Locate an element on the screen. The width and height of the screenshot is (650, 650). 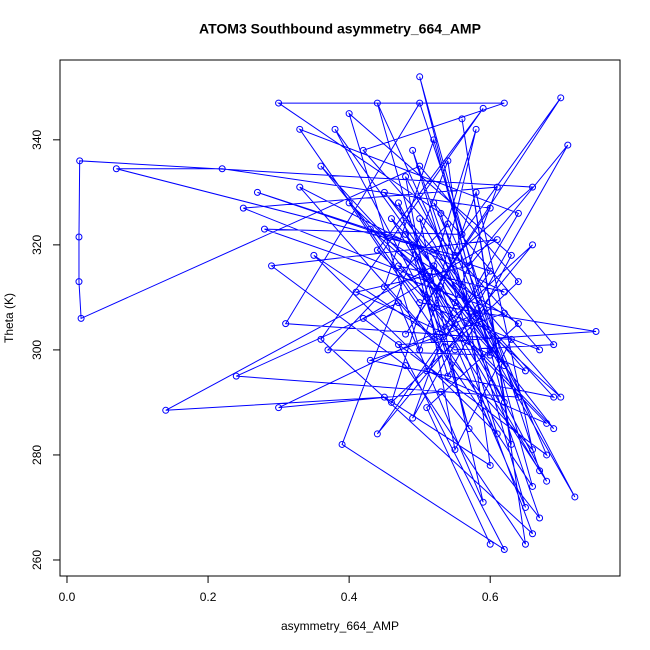
y-tick-label: 280 is located at coordinates (37, 455).